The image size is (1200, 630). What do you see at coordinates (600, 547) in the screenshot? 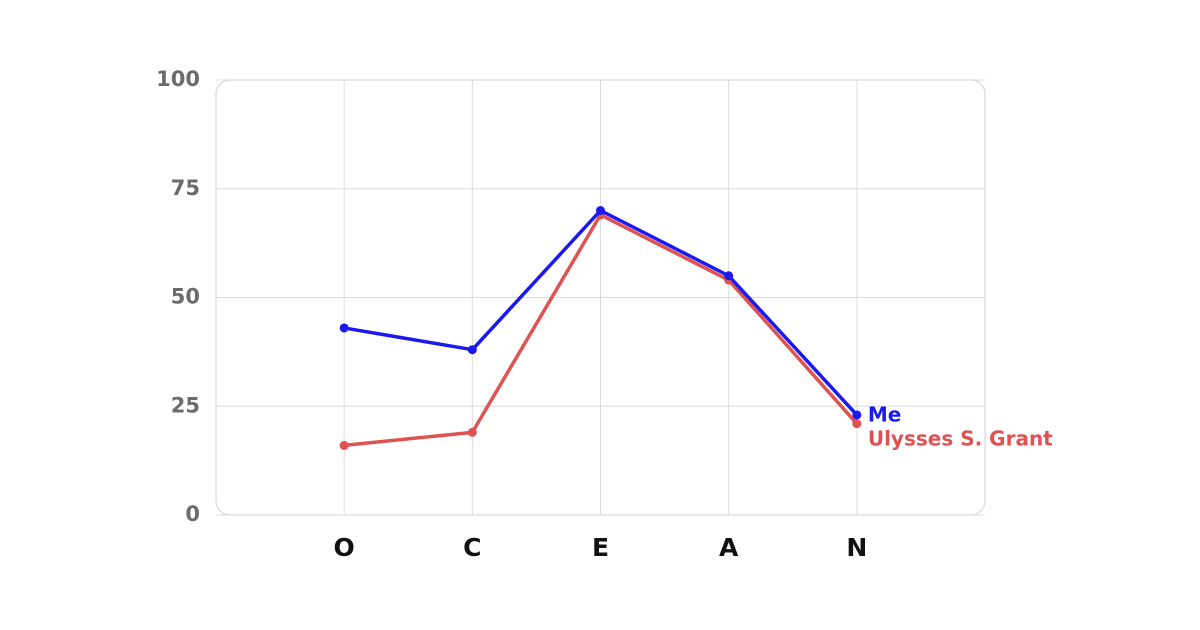
I see `x-tick-label: E` at bounding box center [600, 547].